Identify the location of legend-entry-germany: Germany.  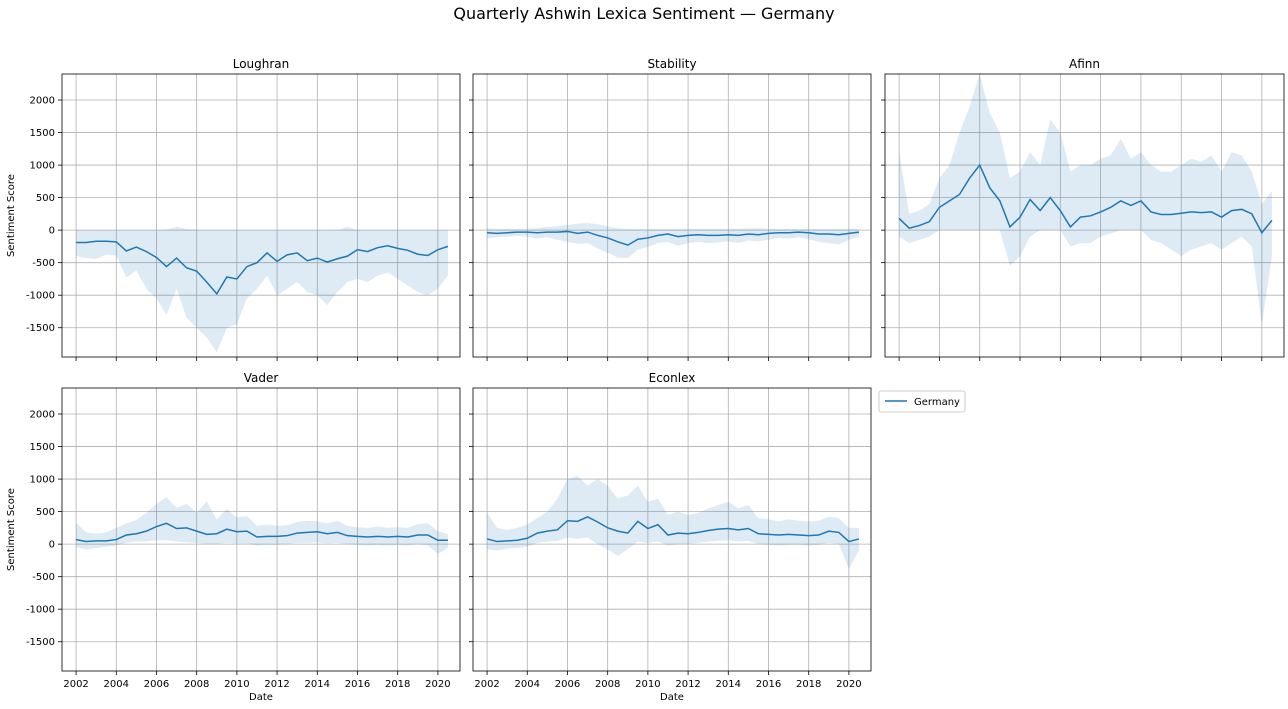
(937, 402).